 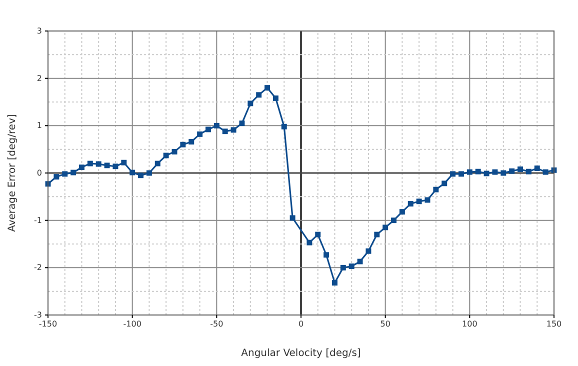 What do you see at coordinates (38, 220) in the screenshot?
I see `y-tick-label: -1` at bounding box center [38, 220].